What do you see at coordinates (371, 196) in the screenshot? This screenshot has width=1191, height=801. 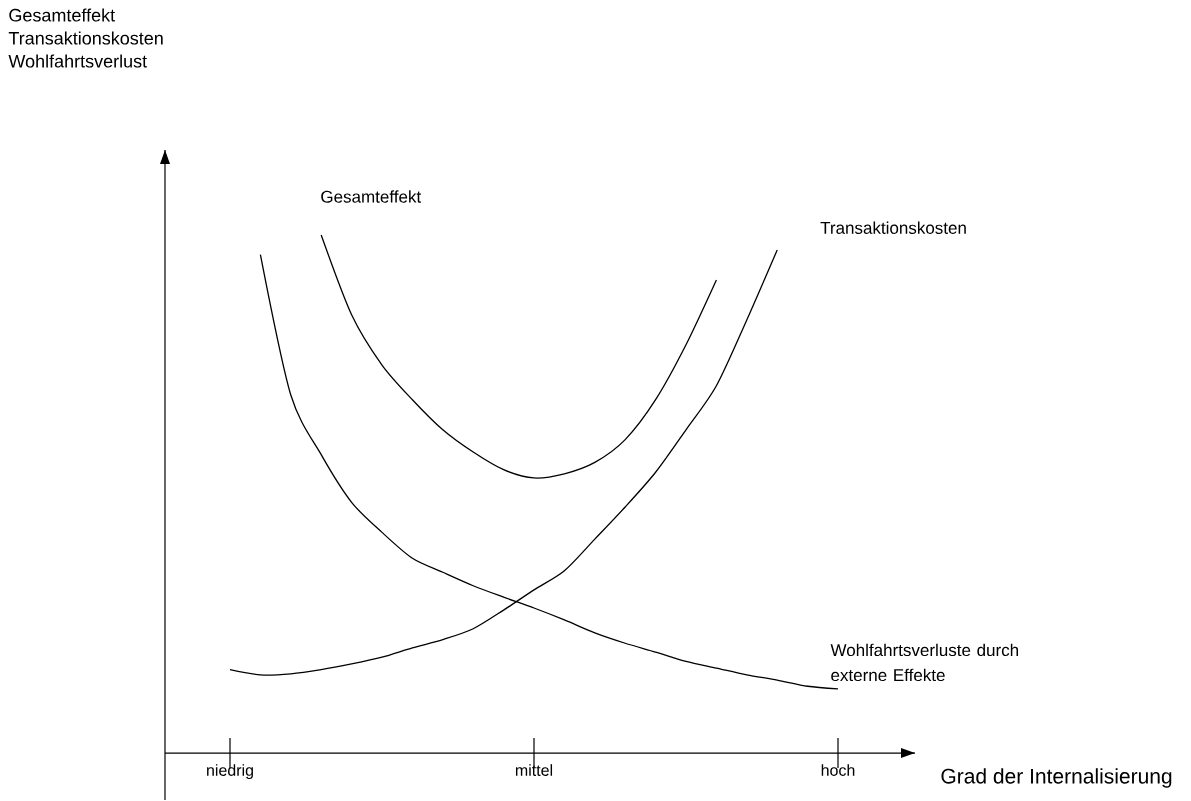 I see `series-label: Gesamteffekt` at bounding box center [371, 196].